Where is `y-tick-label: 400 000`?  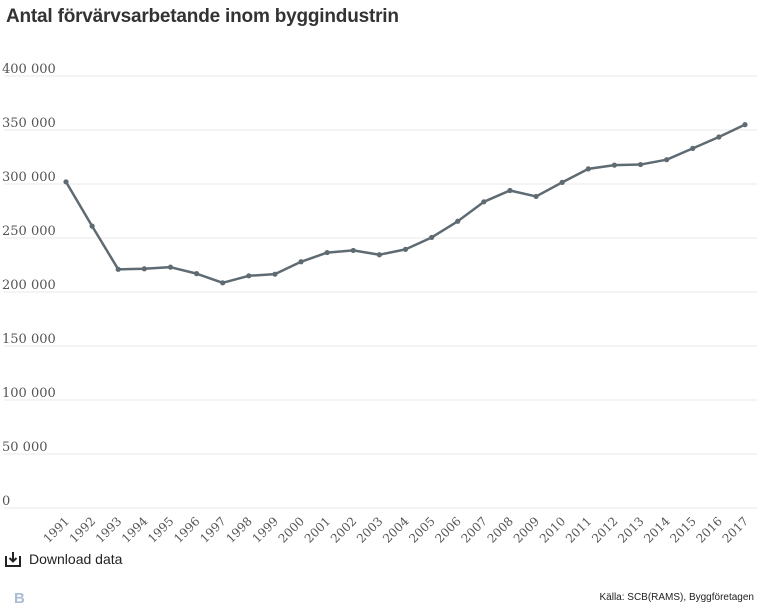
y-tick-label: 400 000 is located at coordinates (29, 69).